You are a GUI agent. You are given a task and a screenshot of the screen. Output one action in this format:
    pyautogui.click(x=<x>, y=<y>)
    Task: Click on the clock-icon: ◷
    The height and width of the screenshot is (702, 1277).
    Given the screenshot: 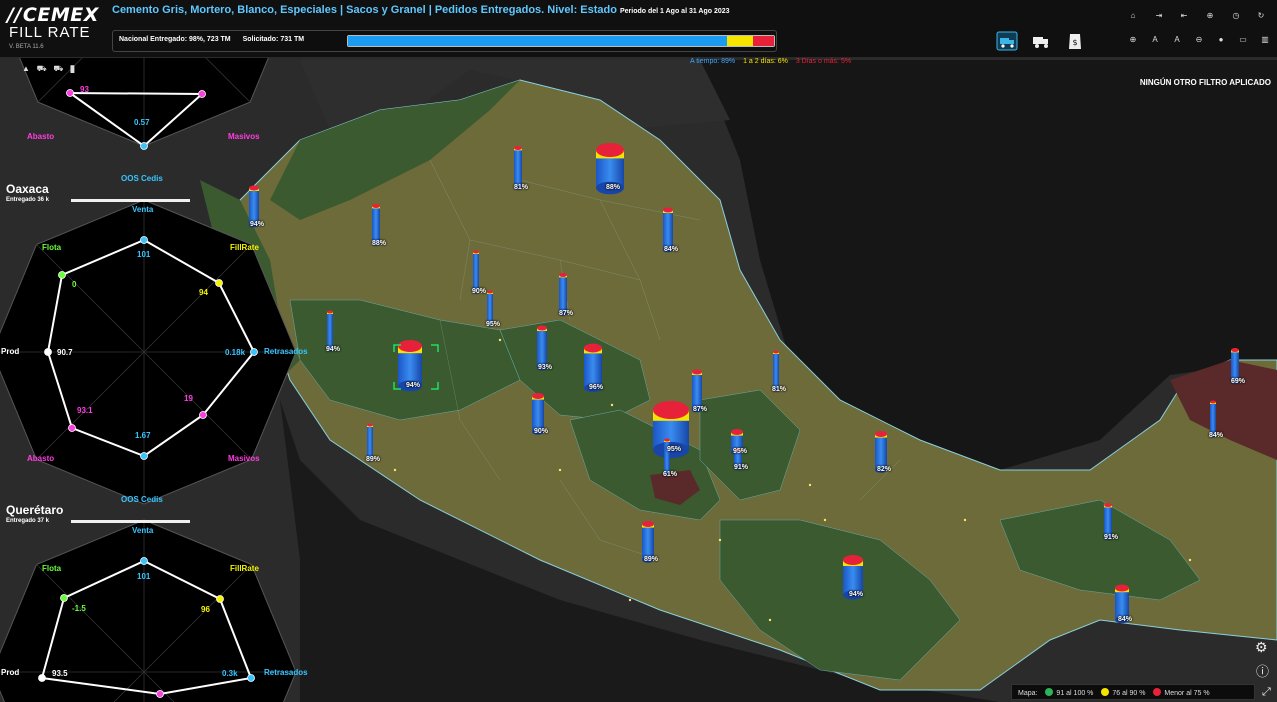 What is the action you would take?
    pyautogui.click(x=1236, y=15)
    